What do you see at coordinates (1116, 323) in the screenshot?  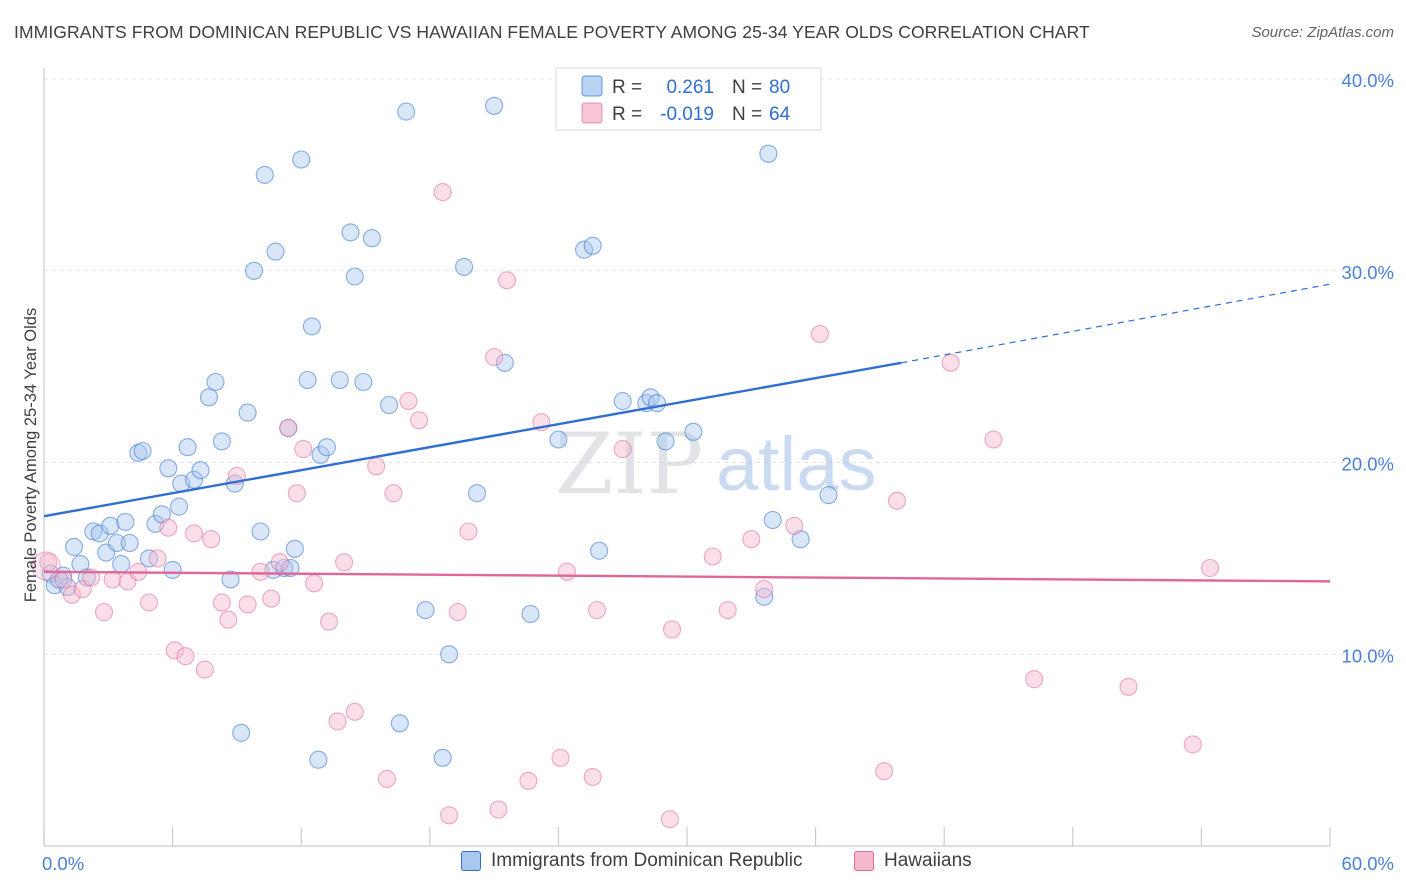 I see `dominican-trend-extension` at bounding box center [1116, 323].